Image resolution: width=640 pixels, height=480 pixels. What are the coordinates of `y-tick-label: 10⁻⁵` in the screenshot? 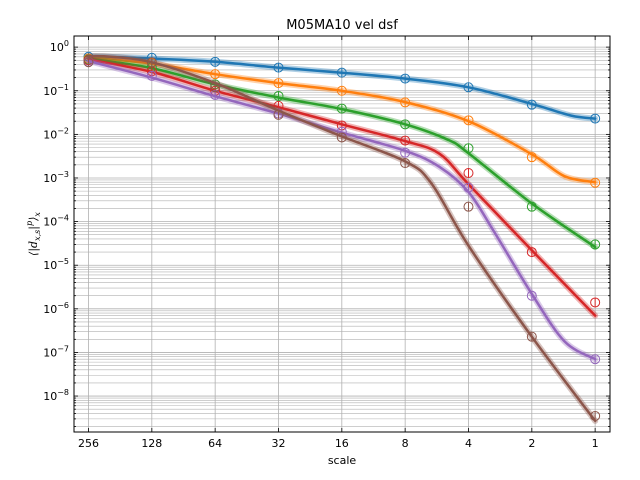 It's located at (56, 264).